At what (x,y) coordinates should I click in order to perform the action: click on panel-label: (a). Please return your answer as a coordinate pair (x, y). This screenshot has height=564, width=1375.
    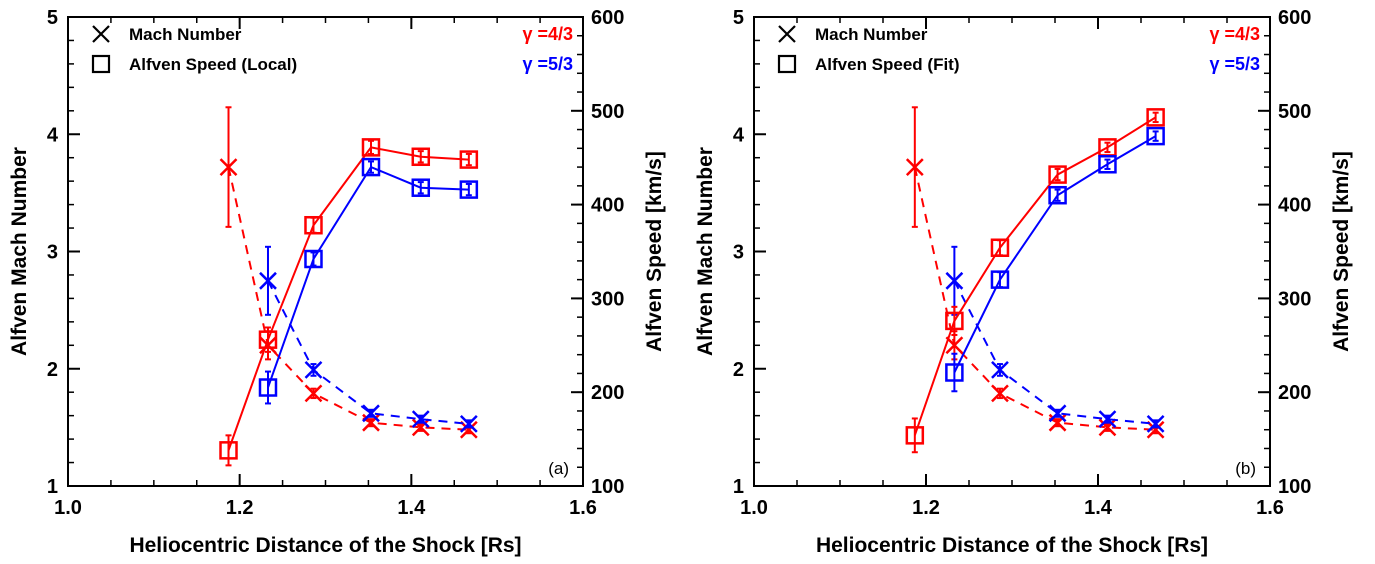
    Looking at the image, I should click on (558, 468).